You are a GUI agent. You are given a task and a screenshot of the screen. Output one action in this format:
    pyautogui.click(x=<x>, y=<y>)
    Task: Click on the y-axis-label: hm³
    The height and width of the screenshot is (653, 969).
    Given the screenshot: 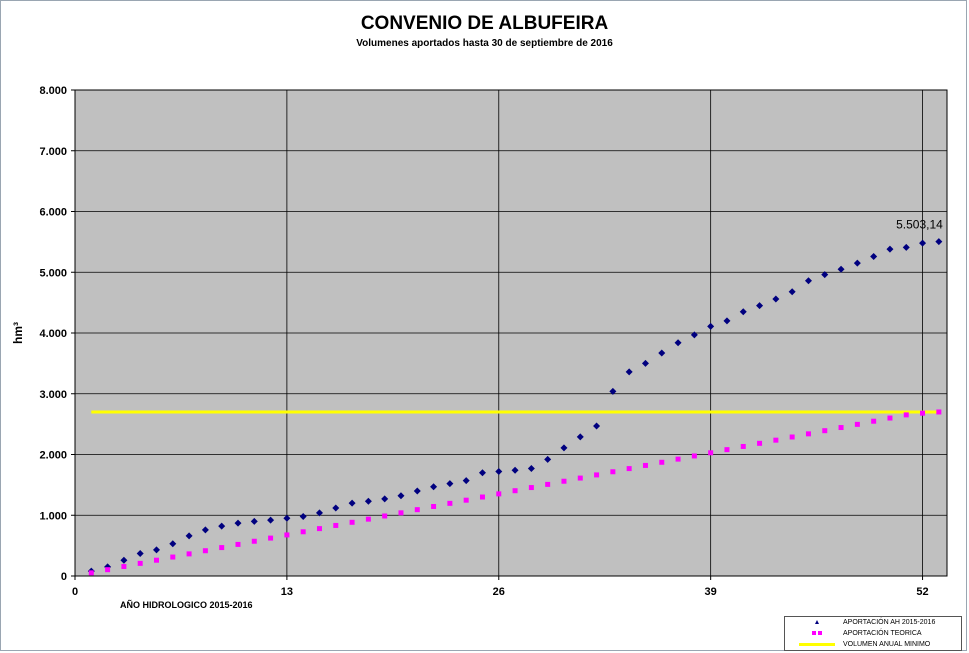 What is the action you would take?
    pyautogui.click(x=18, y=333)
    